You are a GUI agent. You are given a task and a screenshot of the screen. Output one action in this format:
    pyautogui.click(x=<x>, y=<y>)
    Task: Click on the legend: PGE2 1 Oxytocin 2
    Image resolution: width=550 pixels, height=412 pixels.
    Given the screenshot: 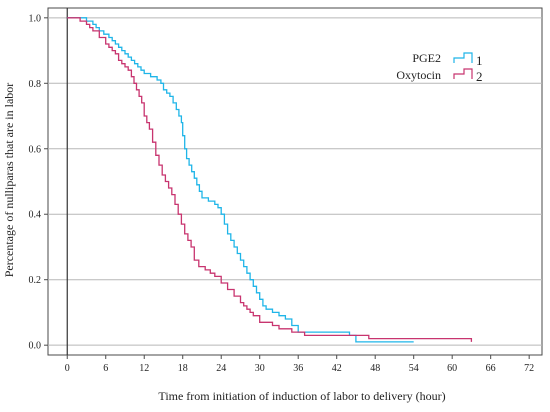 What is the action you would take?
    pyautogui.click(x=439, y=67)
    